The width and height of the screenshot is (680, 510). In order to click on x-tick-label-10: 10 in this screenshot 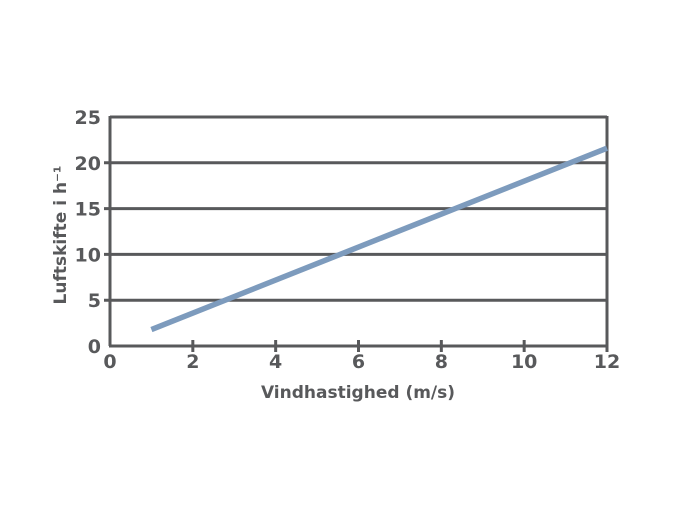, I will do `click(524, 362)`.